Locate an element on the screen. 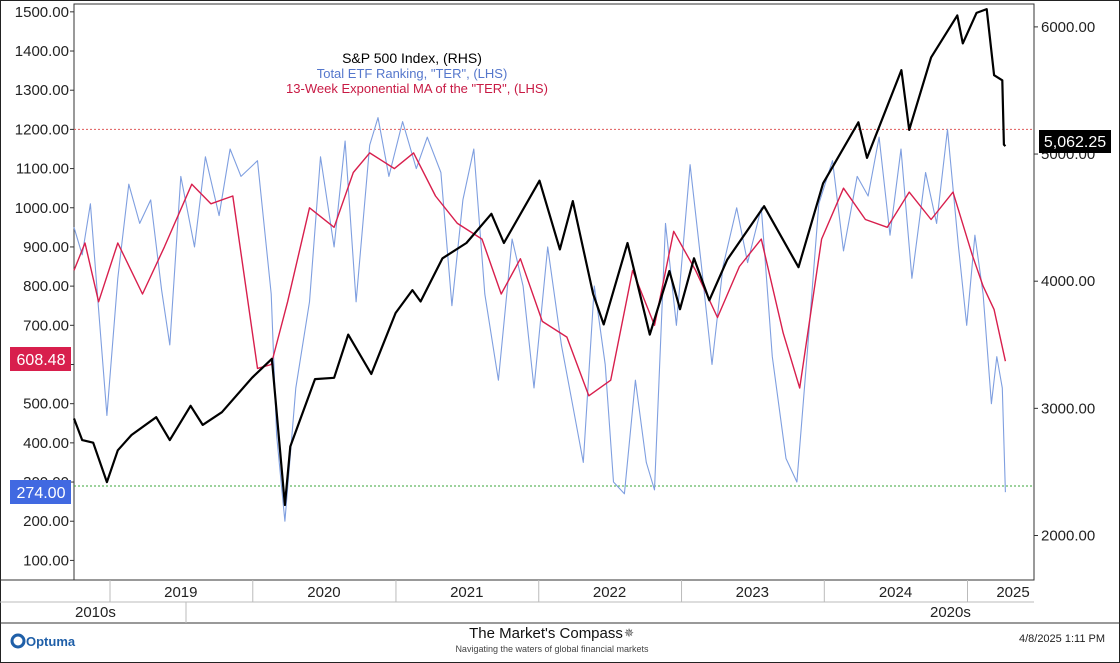 This screenshot has height=663, width=1120. left-tick-label: 1300.00 is located at coordinates (42, 90).